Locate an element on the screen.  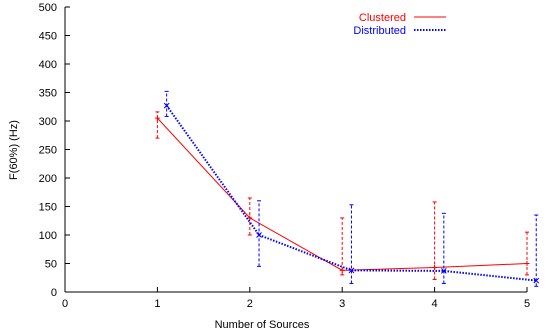
y-tick-label: 300 is located at coordinates (48, 122).